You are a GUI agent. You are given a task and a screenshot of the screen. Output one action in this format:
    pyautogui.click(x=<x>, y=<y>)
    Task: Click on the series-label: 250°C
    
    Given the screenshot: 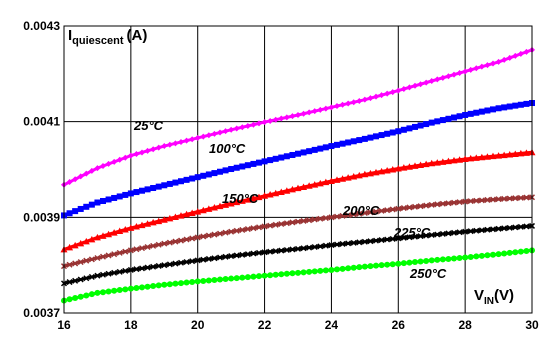 What is the action you would take?
    pyautogui.click(x=428, y=273)
    